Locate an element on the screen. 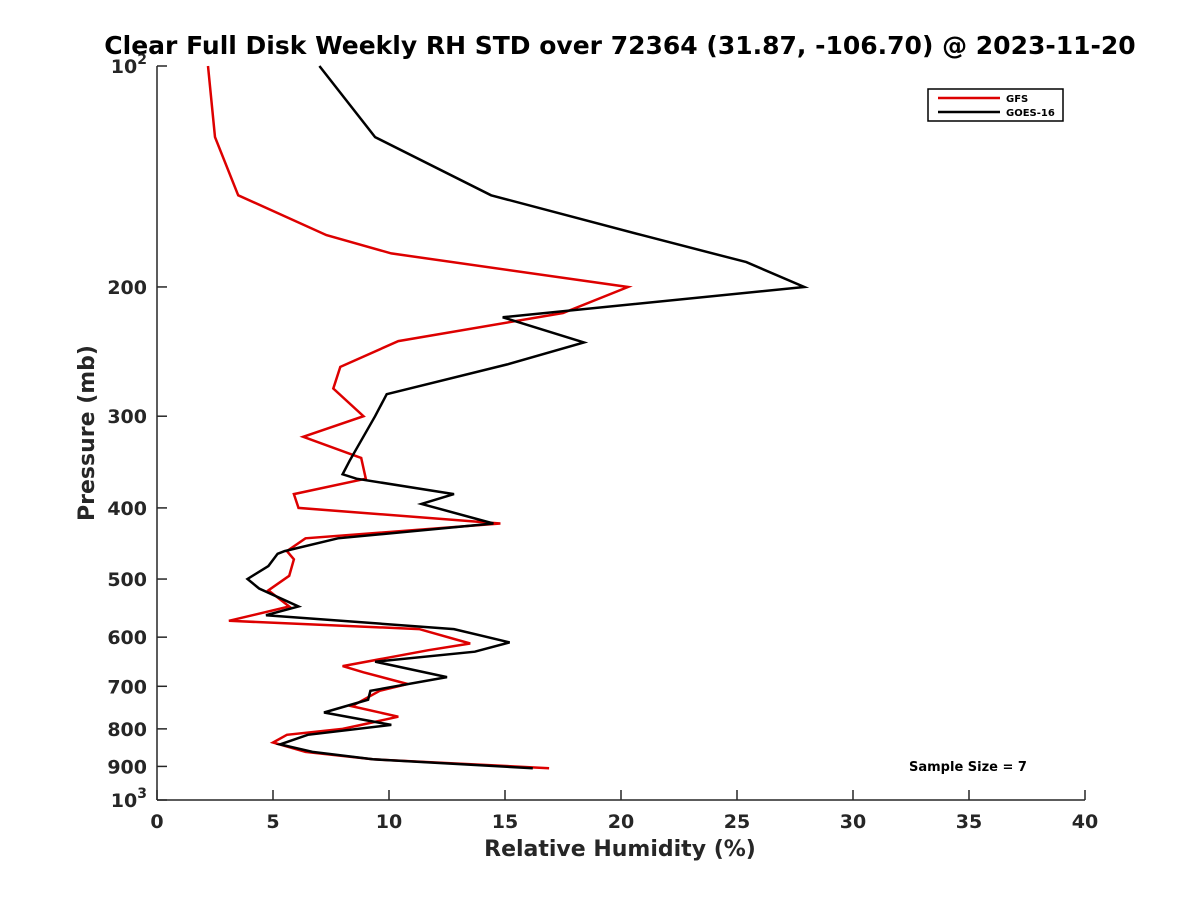 This screenshot has width=1200, height=900. y-tick-label: 900 is located at coordinates (127, 767).